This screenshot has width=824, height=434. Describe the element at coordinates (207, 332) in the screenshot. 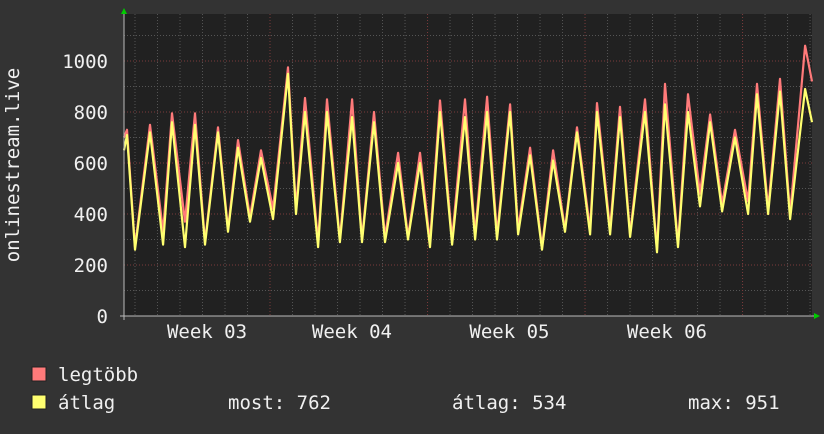

I see `x-tick-label: Week 03` at that location.